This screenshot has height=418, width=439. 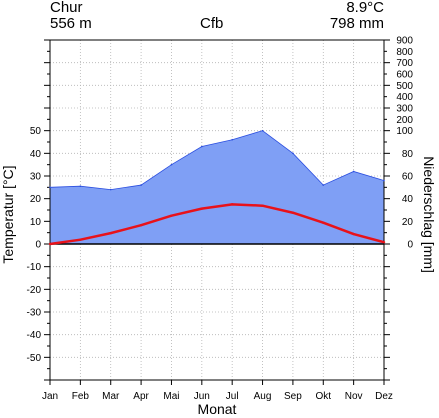 I want to click on x-tick-label: Nov, so click(x=354, y=396).